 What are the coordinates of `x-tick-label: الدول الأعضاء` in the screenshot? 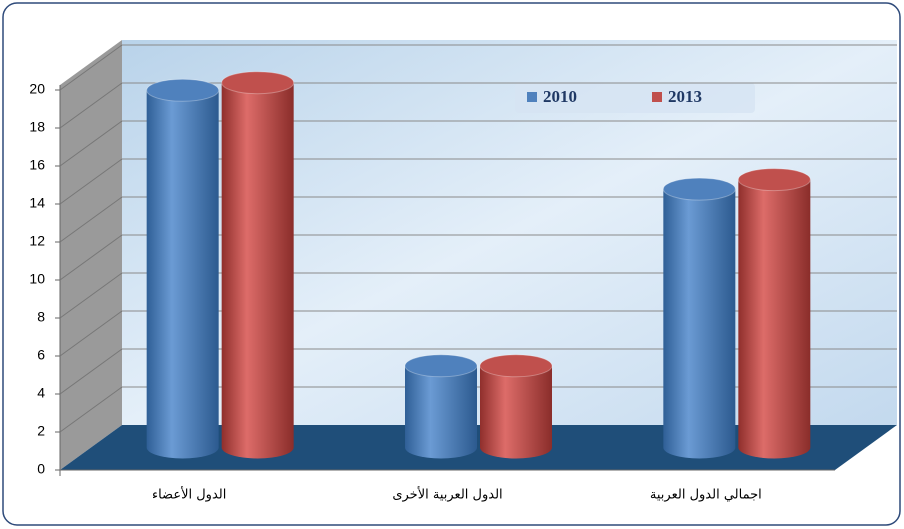 It's located at (189, 494).